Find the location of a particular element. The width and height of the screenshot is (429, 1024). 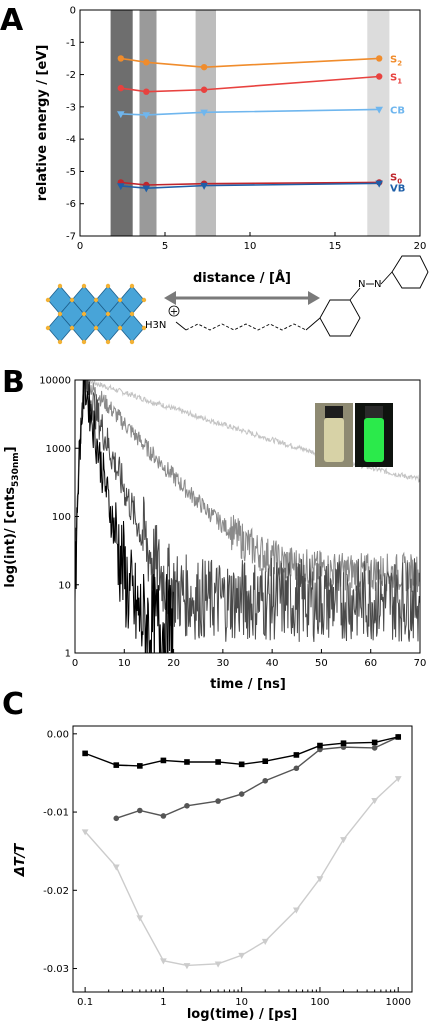

vial-photo-inset is located at coordinates (354, 435).